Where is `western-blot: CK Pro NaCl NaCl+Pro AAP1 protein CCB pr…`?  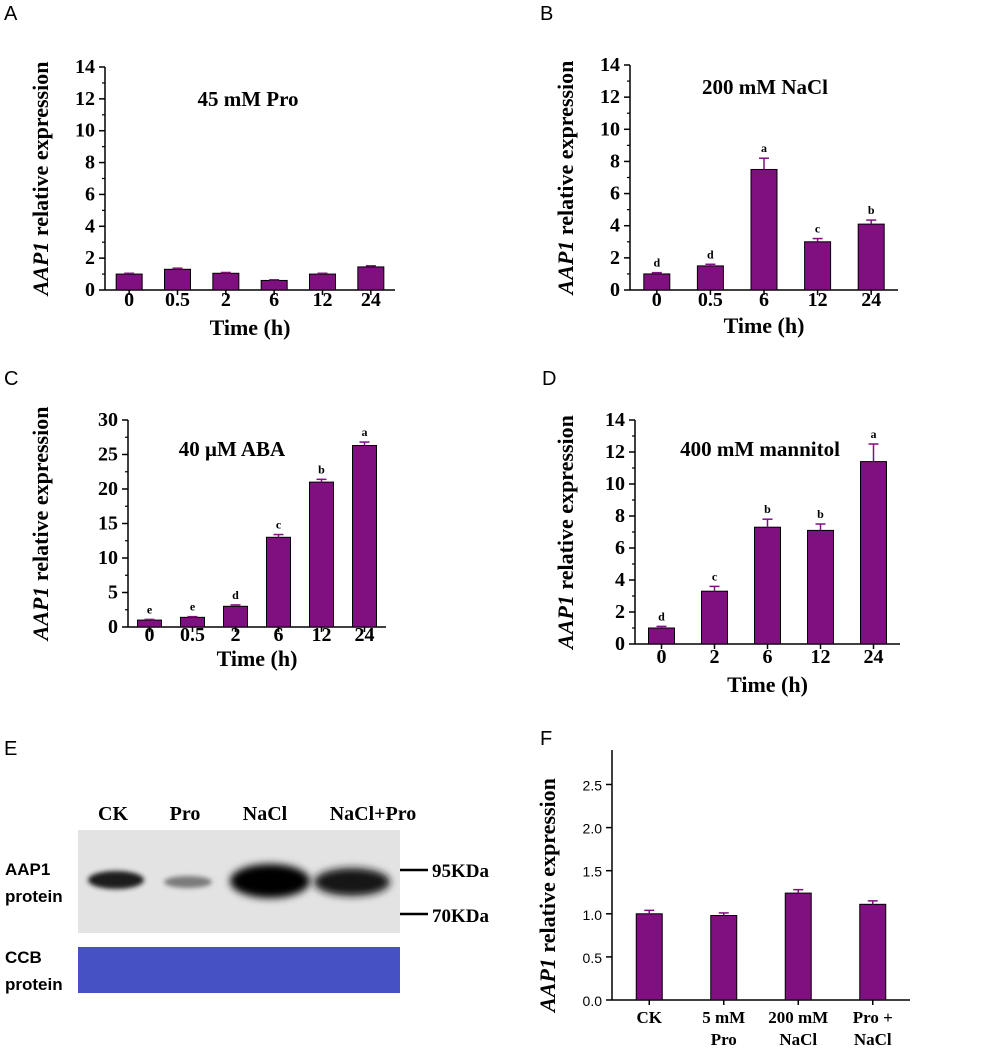
western-blot: CK Pro NaCl NaCl+Pro AAP1 protein CCB pr… is located at coordinates (247, 898).